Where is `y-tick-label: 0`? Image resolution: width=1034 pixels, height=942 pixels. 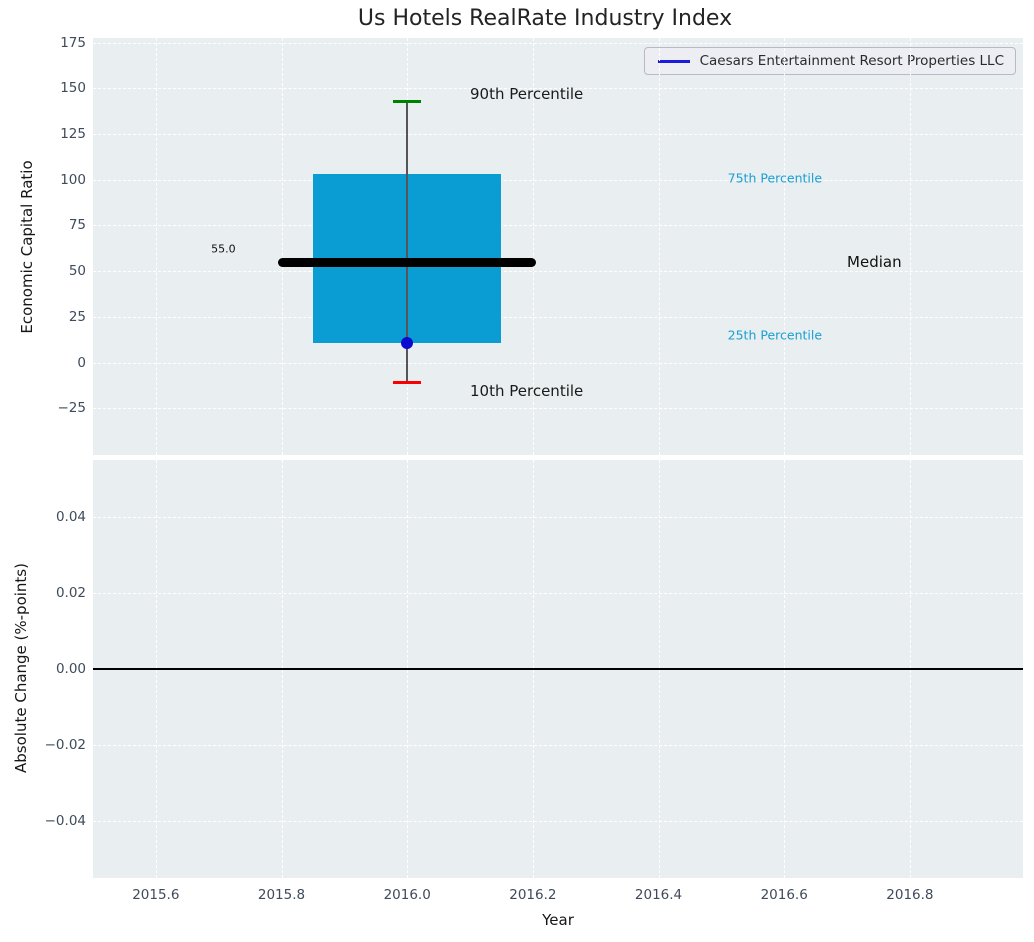
y-tick-label: 0 is located at coordinates (81, 362).